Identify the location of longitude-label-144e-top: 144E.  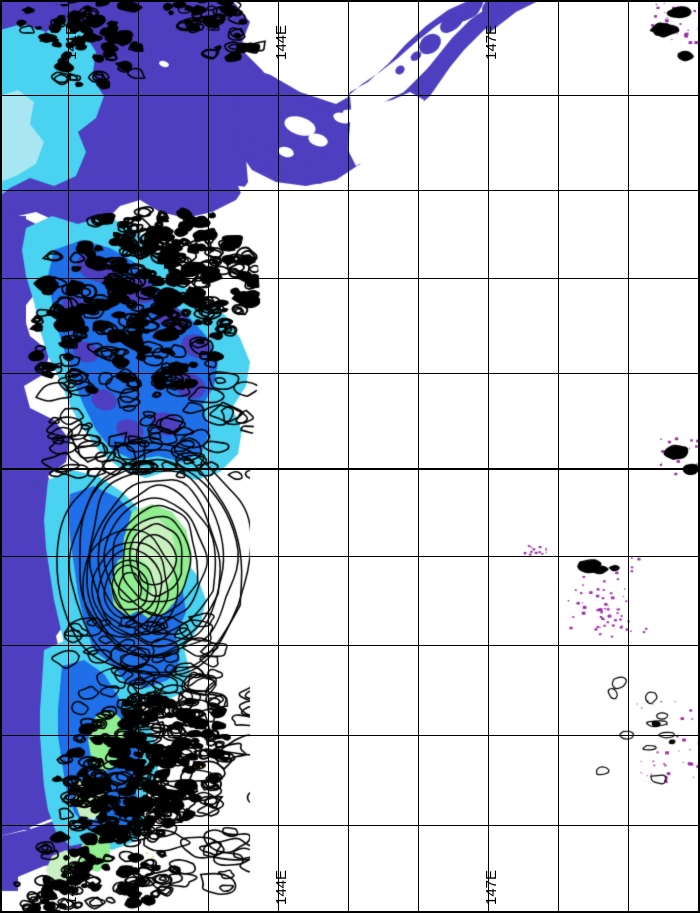
(281, 42).